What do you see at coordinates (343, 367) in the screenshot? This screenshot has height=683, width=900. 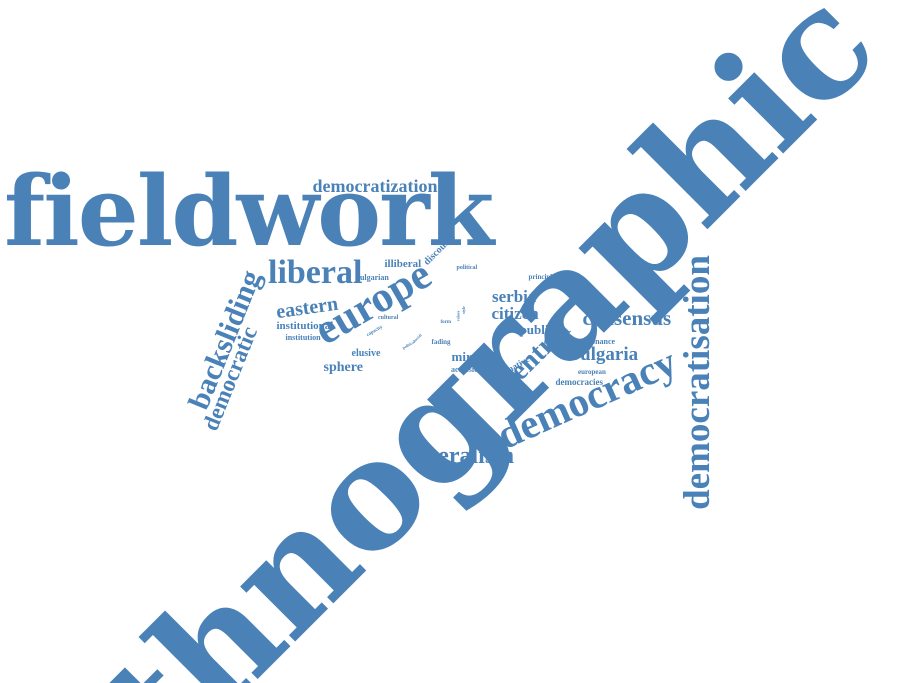 I see `word-sphere: sphere` at bounding box center [343, 367].